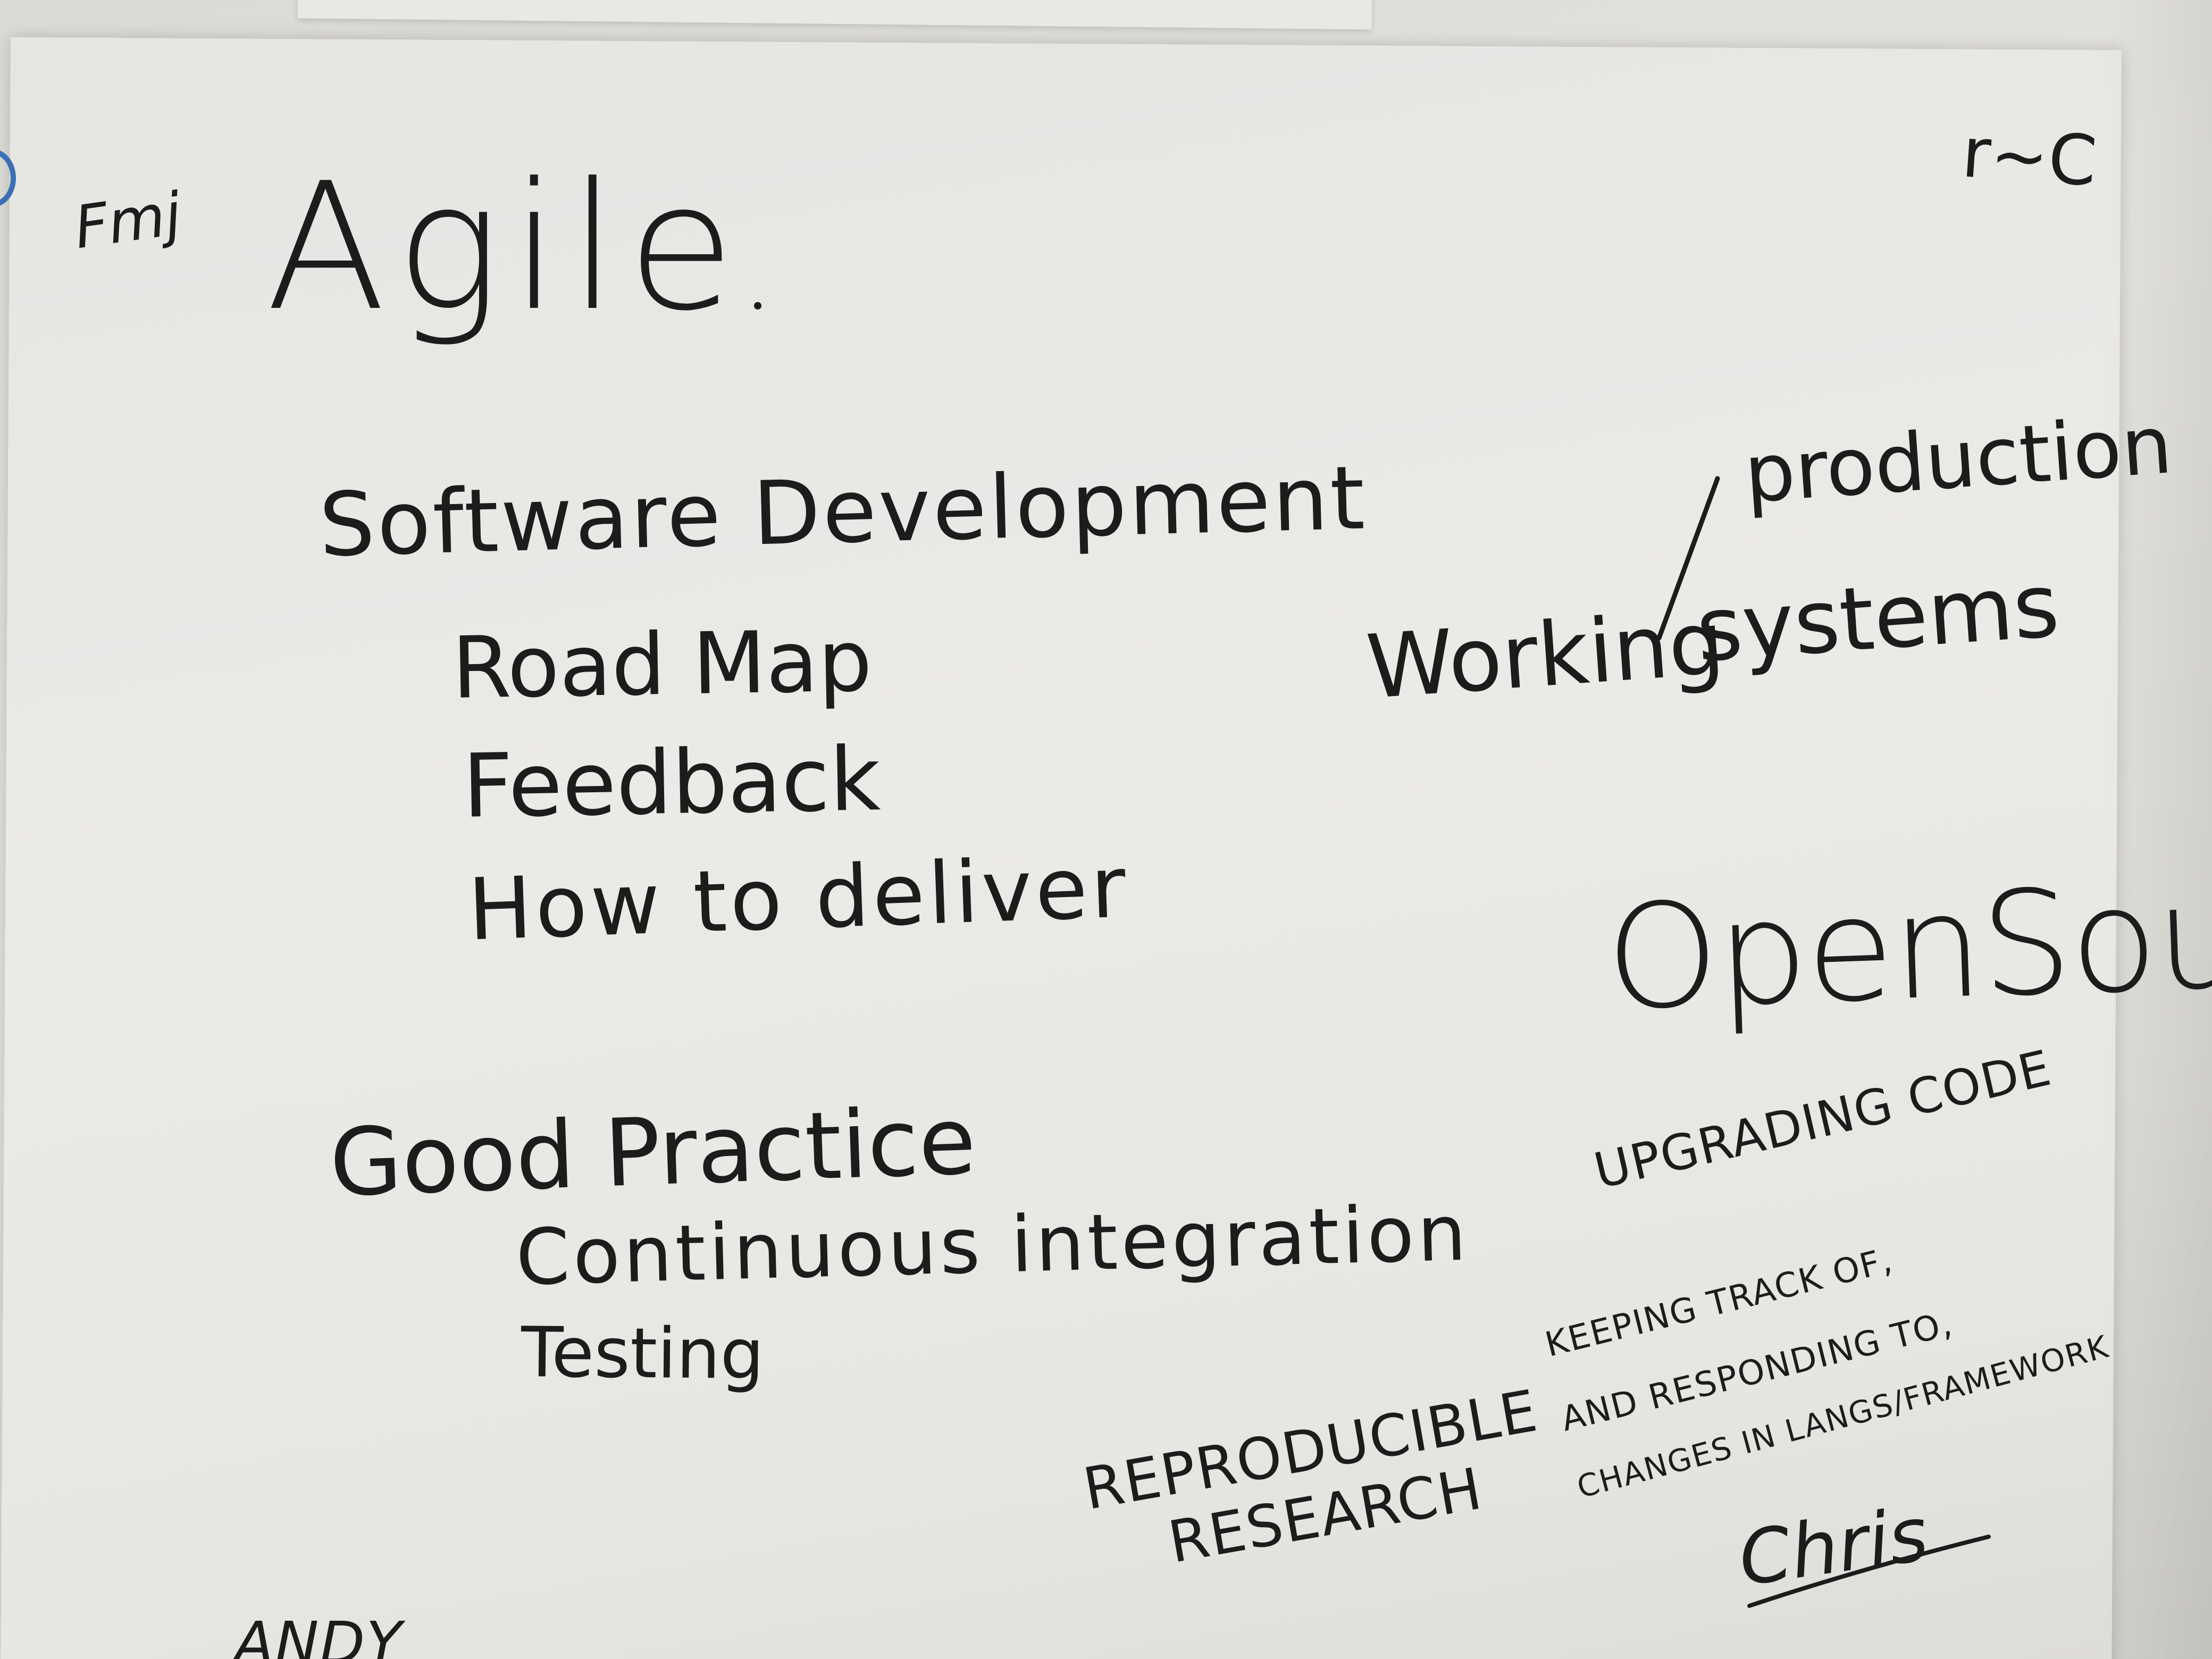  Describe the element at coordinates (505, 247) in the screenshot. I see `page-title: Agile` at that location.